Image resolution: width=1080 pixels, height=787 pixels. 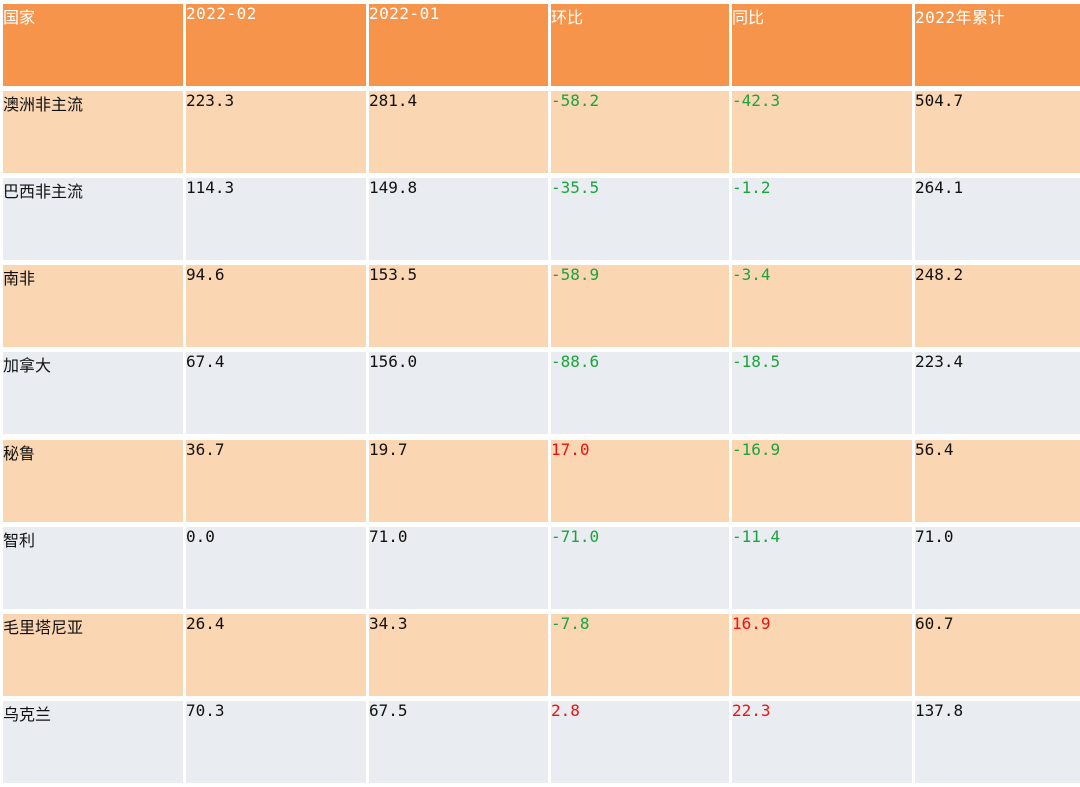 I want to click on cell-2022-01: 34.3, so click(x=458, y=654).